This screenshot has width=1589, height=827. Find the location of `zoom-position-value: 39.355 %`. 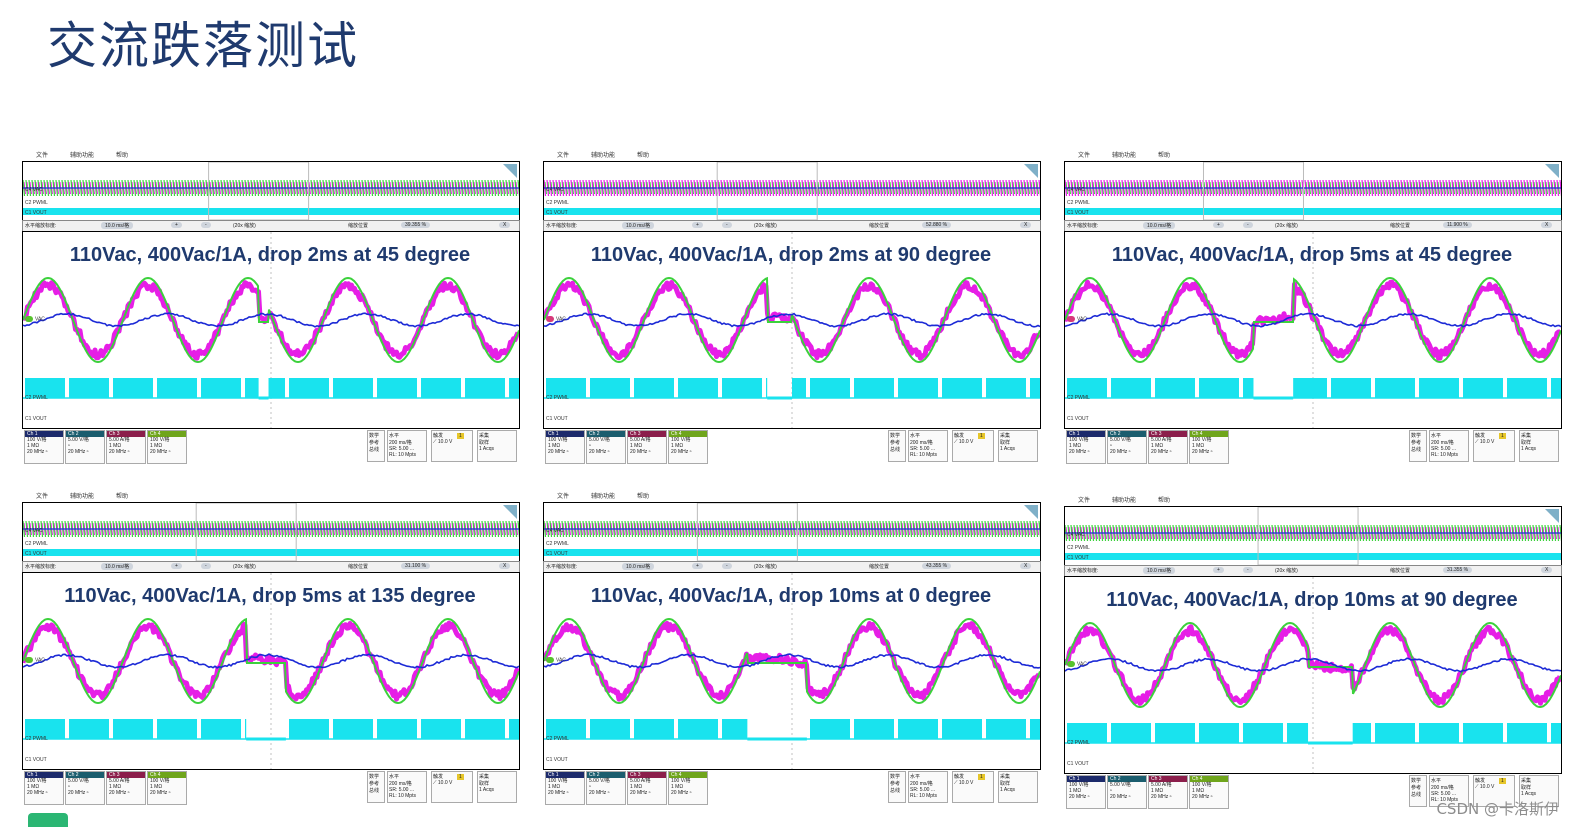

zoom-position-value: 39.355 % is located at coordinates (415, 225).